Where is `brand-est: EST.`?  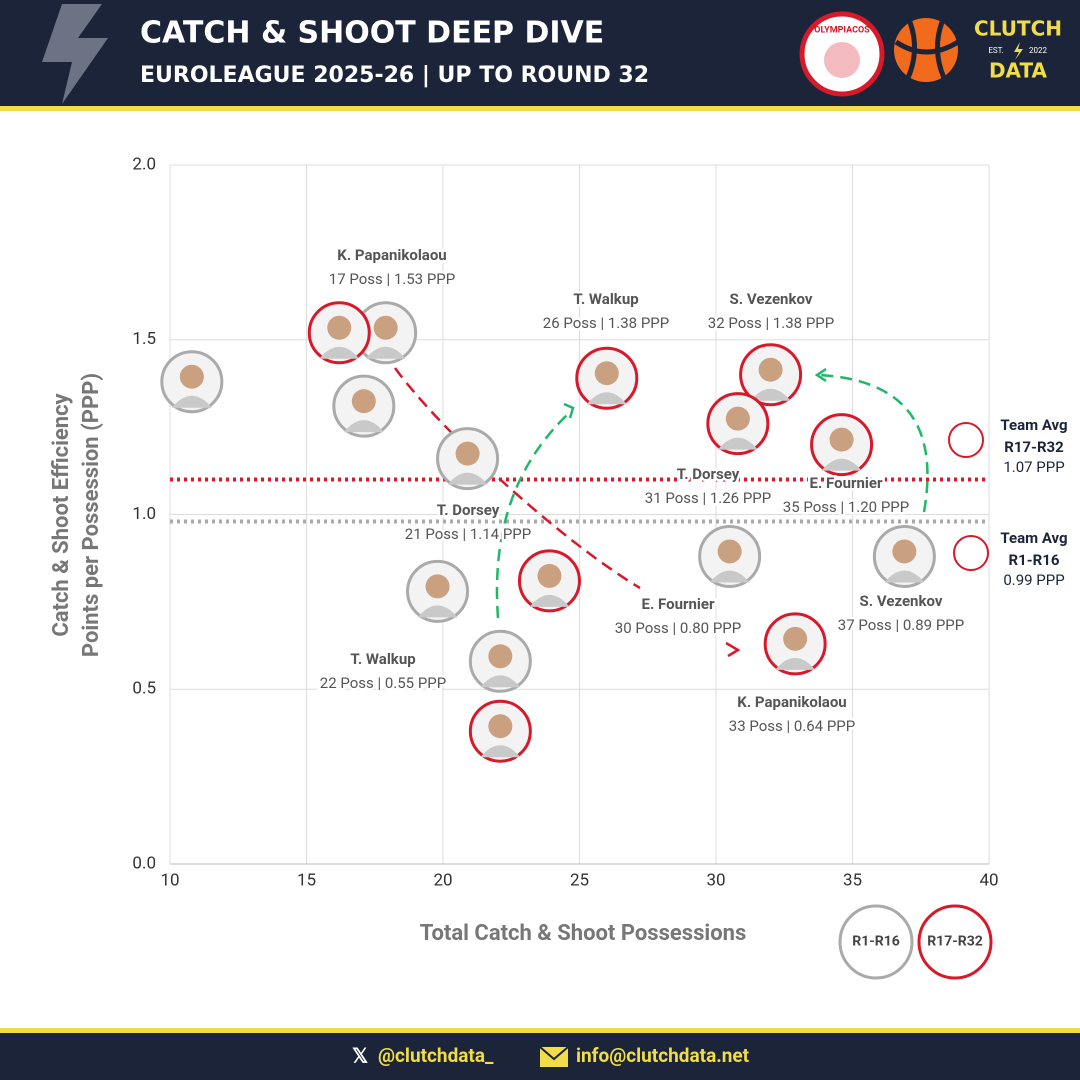 brand-est: EST. is located at coordinates (995, 50).